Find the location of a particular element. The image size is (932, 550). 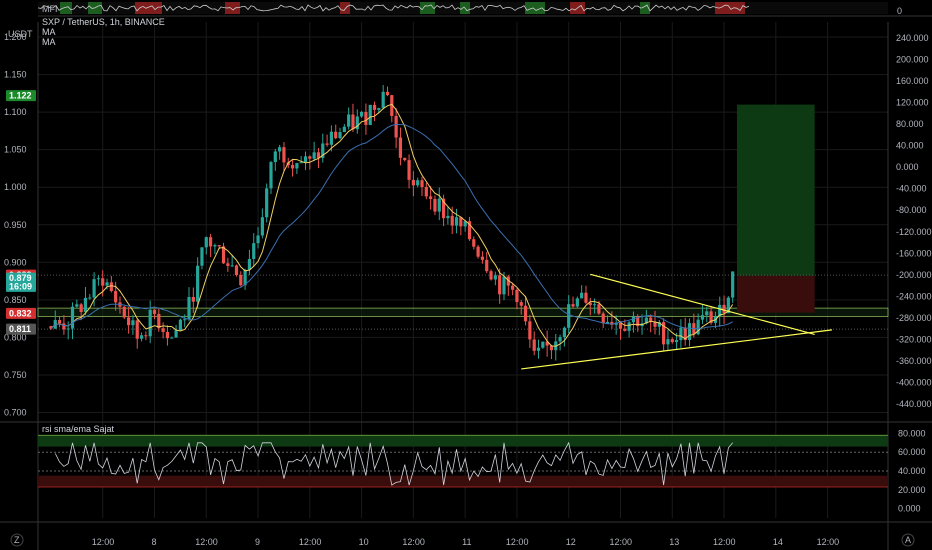

timezone-icon is located at coordinates (17, 540).